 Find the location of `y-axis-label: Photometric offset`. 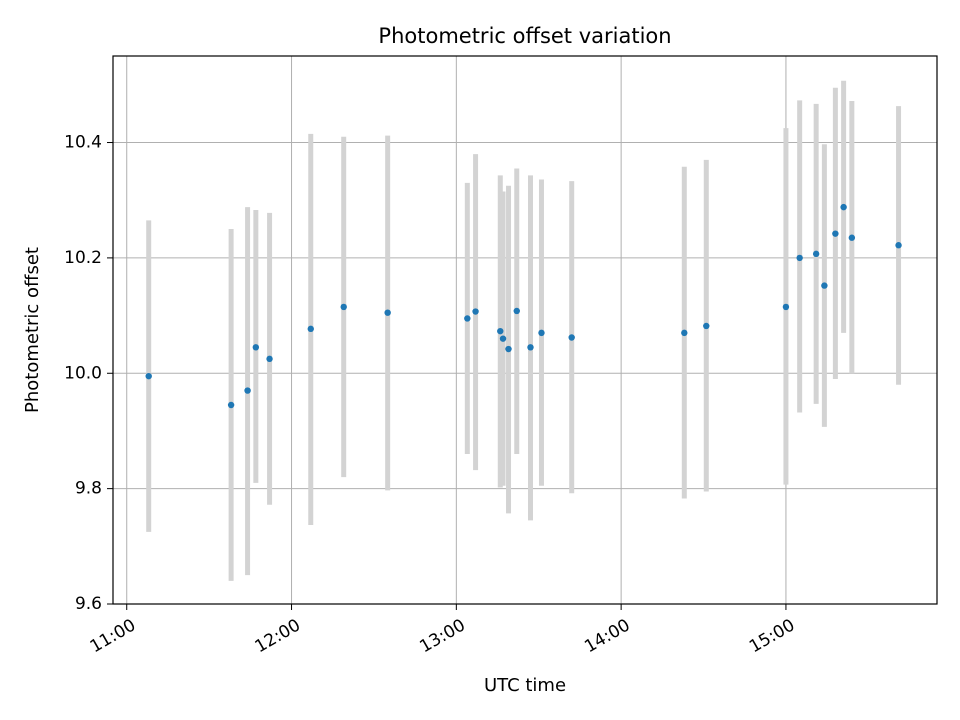

y-axis-label: Photometric offset is located at coordinates (32, 330).